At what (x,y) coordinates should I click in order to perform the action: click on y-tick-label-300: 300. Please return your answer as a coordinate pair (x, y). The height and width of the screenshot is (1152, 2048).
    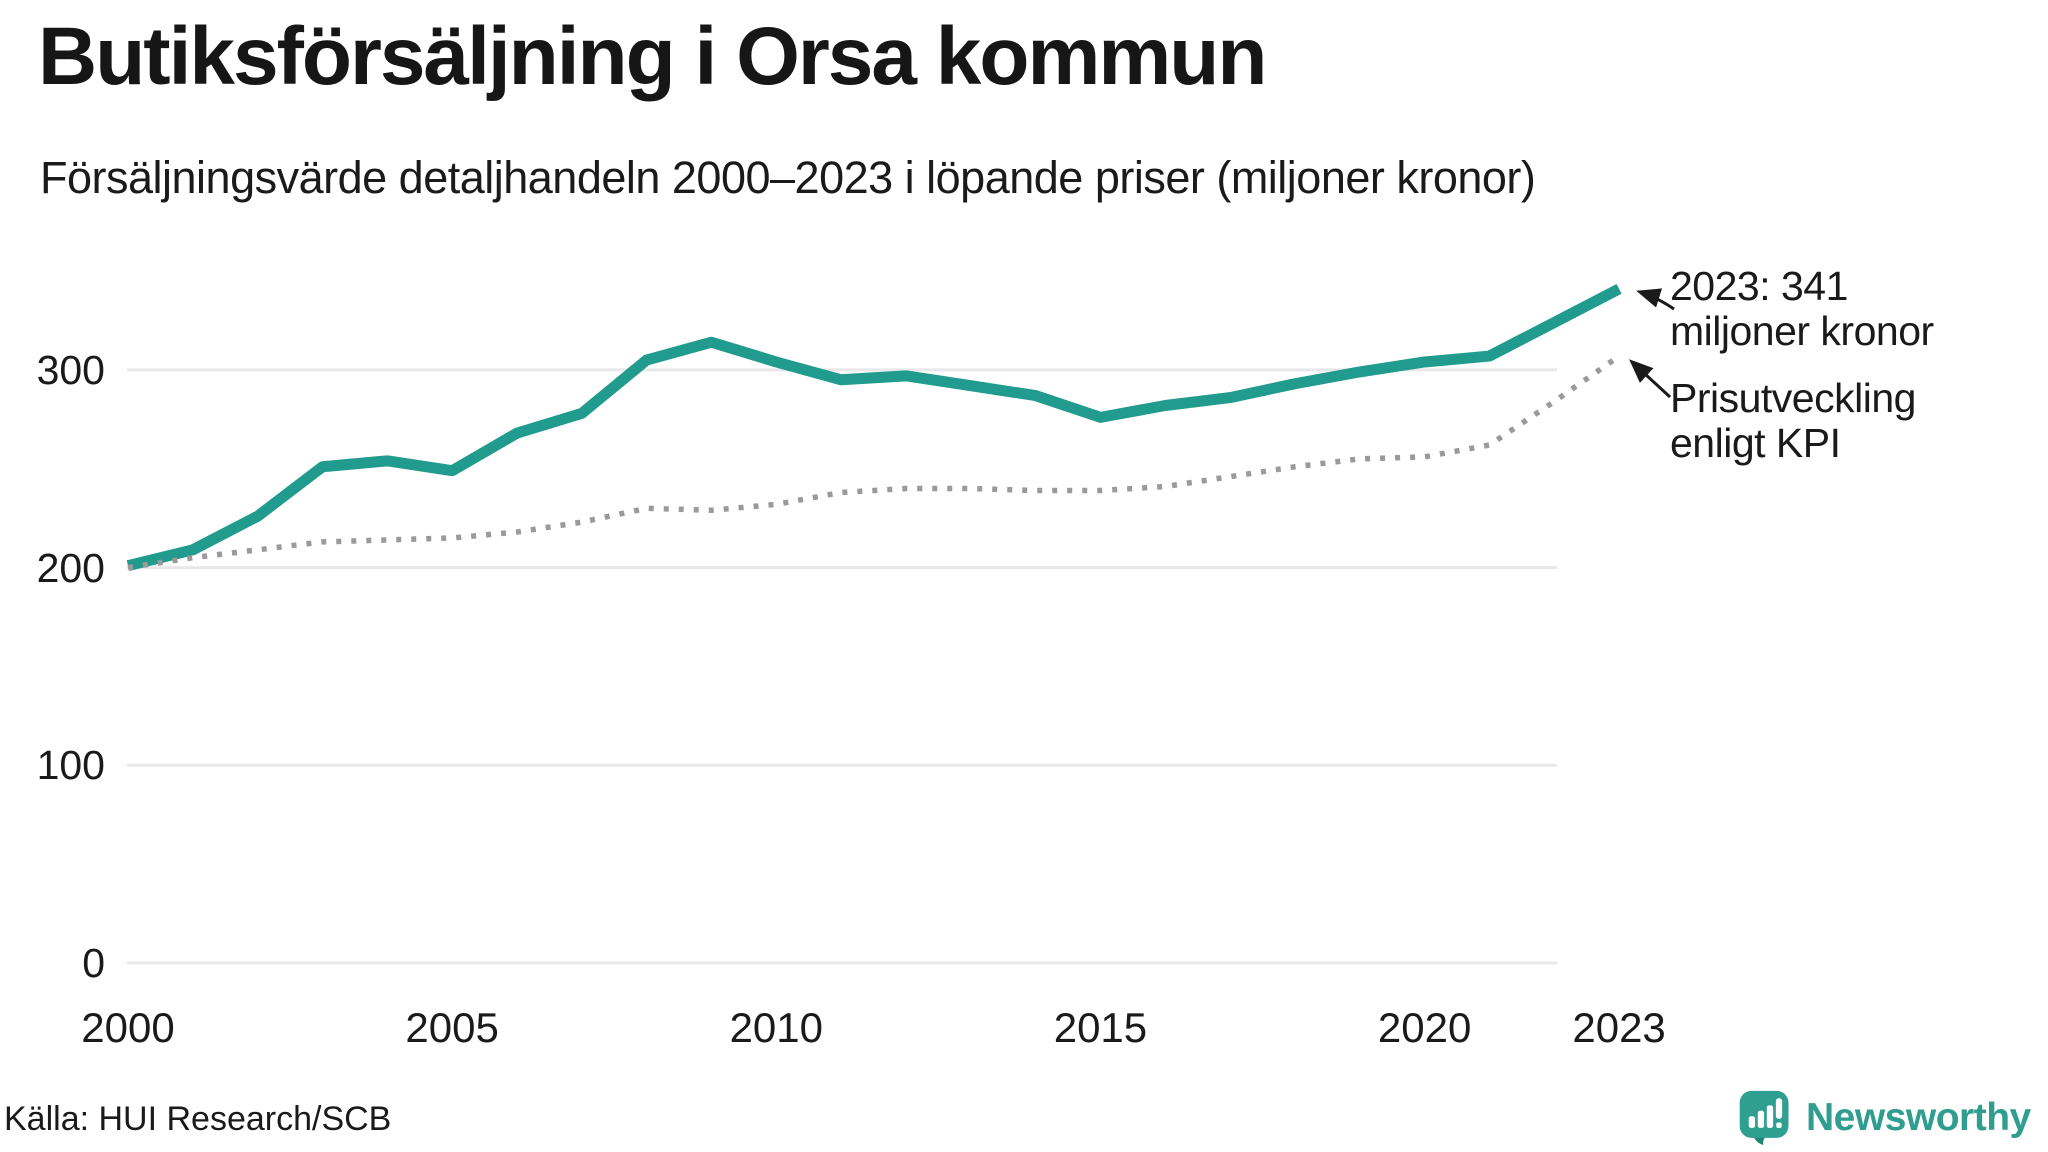
    Looking at the image, I should click on (70, 369).